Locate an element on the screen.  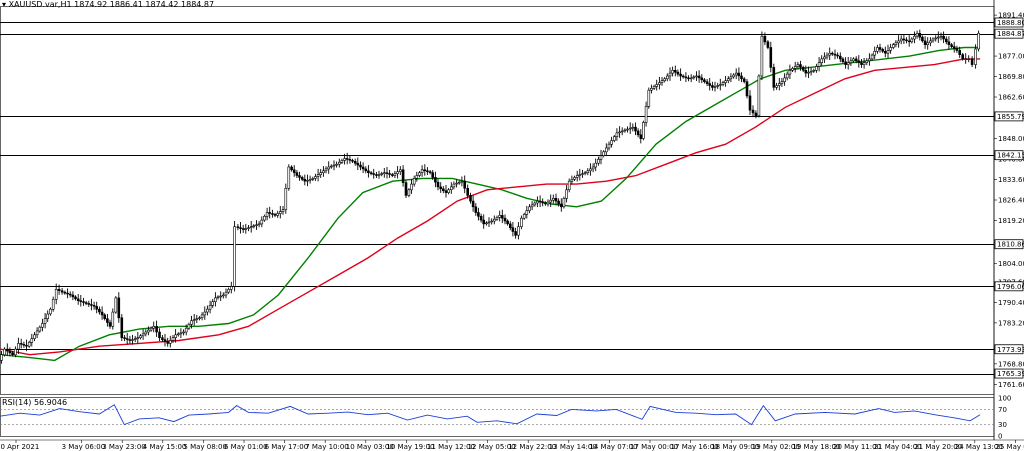
level-badge-label: 1796.06 is located at coordinates (1010, 287).